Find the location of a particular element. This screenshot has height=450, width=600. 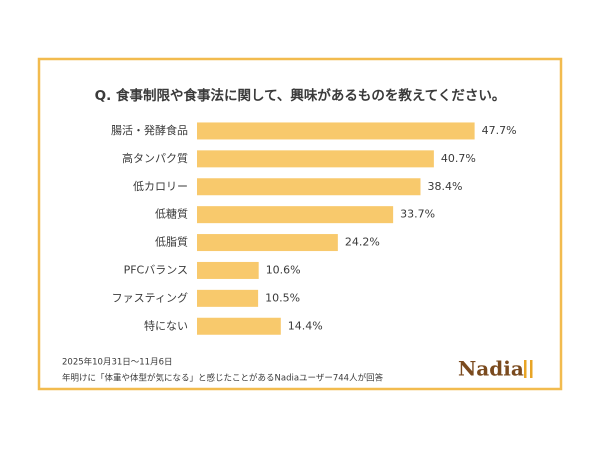

category-label: 高タンパク質 is located at coordinates (155, 158).